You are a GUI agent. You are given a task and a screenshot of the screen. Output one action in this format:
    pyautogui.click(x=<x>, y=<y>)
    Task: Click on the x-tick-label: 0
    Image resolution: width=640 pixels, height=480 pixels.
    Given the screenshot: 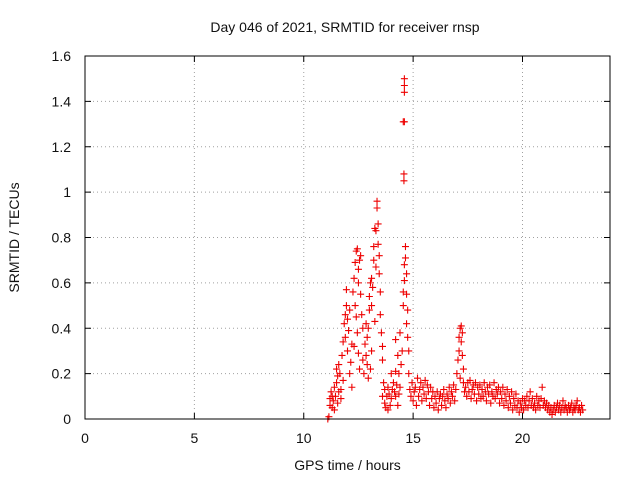 What is the action you would take?
    pyautogui.click(x=85, y=438)
    